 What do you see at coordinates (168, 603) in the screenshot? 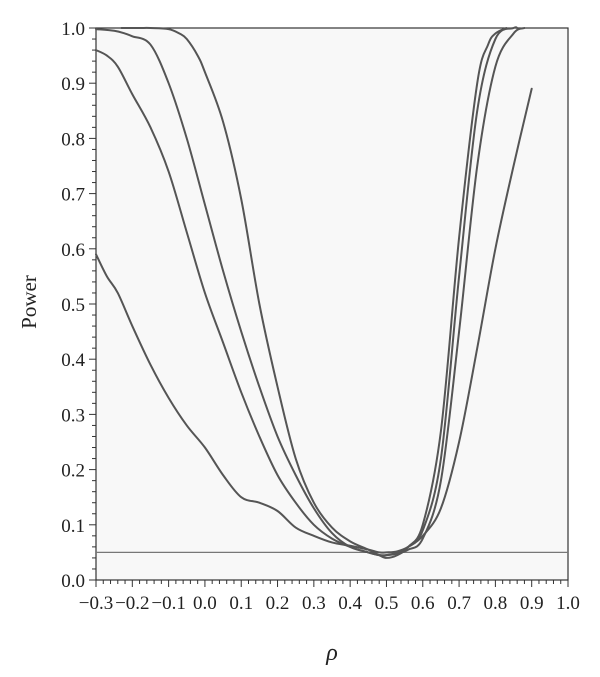
I see `x-tick-label: −0.1` at bounding box center [168, 603].